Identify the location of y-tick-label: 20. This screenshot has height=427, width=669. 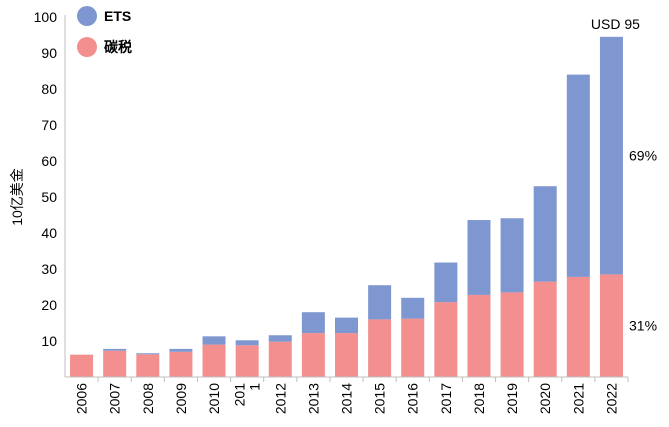
(49, 305).